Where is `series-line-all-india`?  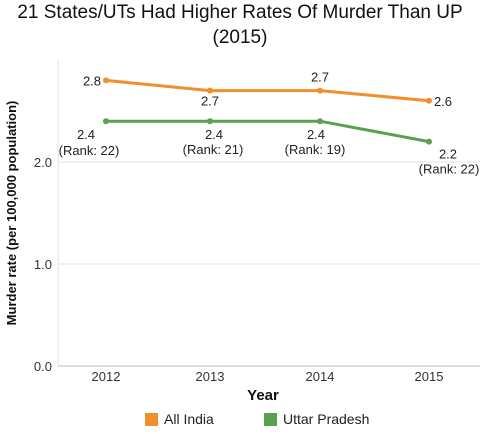
series-line-all-india is located at coordinates (267, 90).